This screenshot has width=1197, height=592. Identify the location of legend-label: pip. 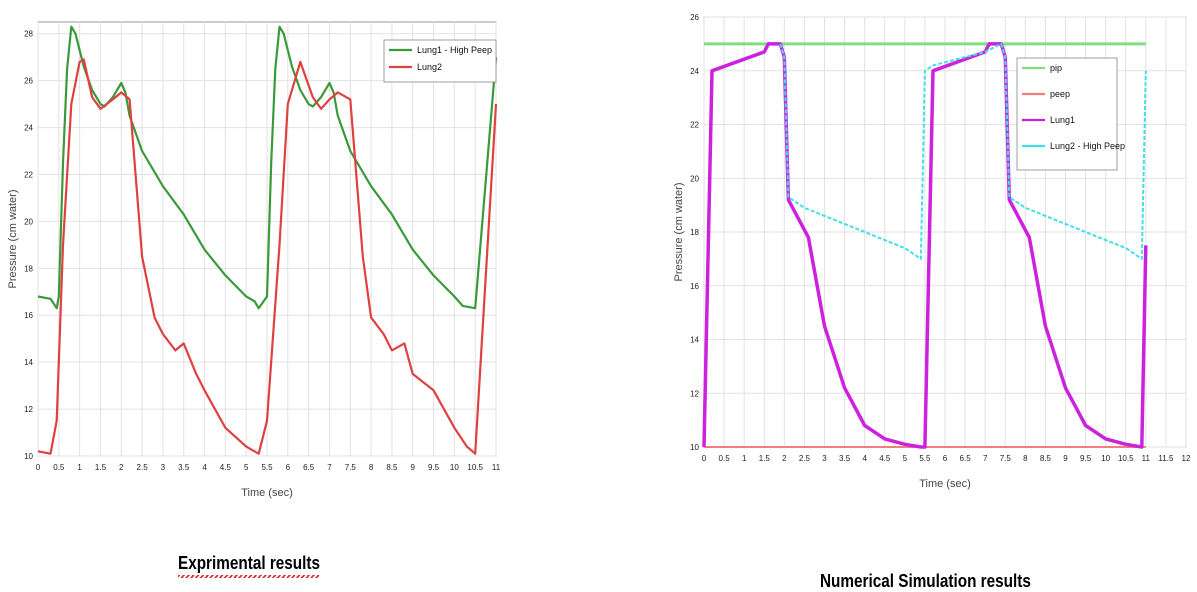
(1056, 68).